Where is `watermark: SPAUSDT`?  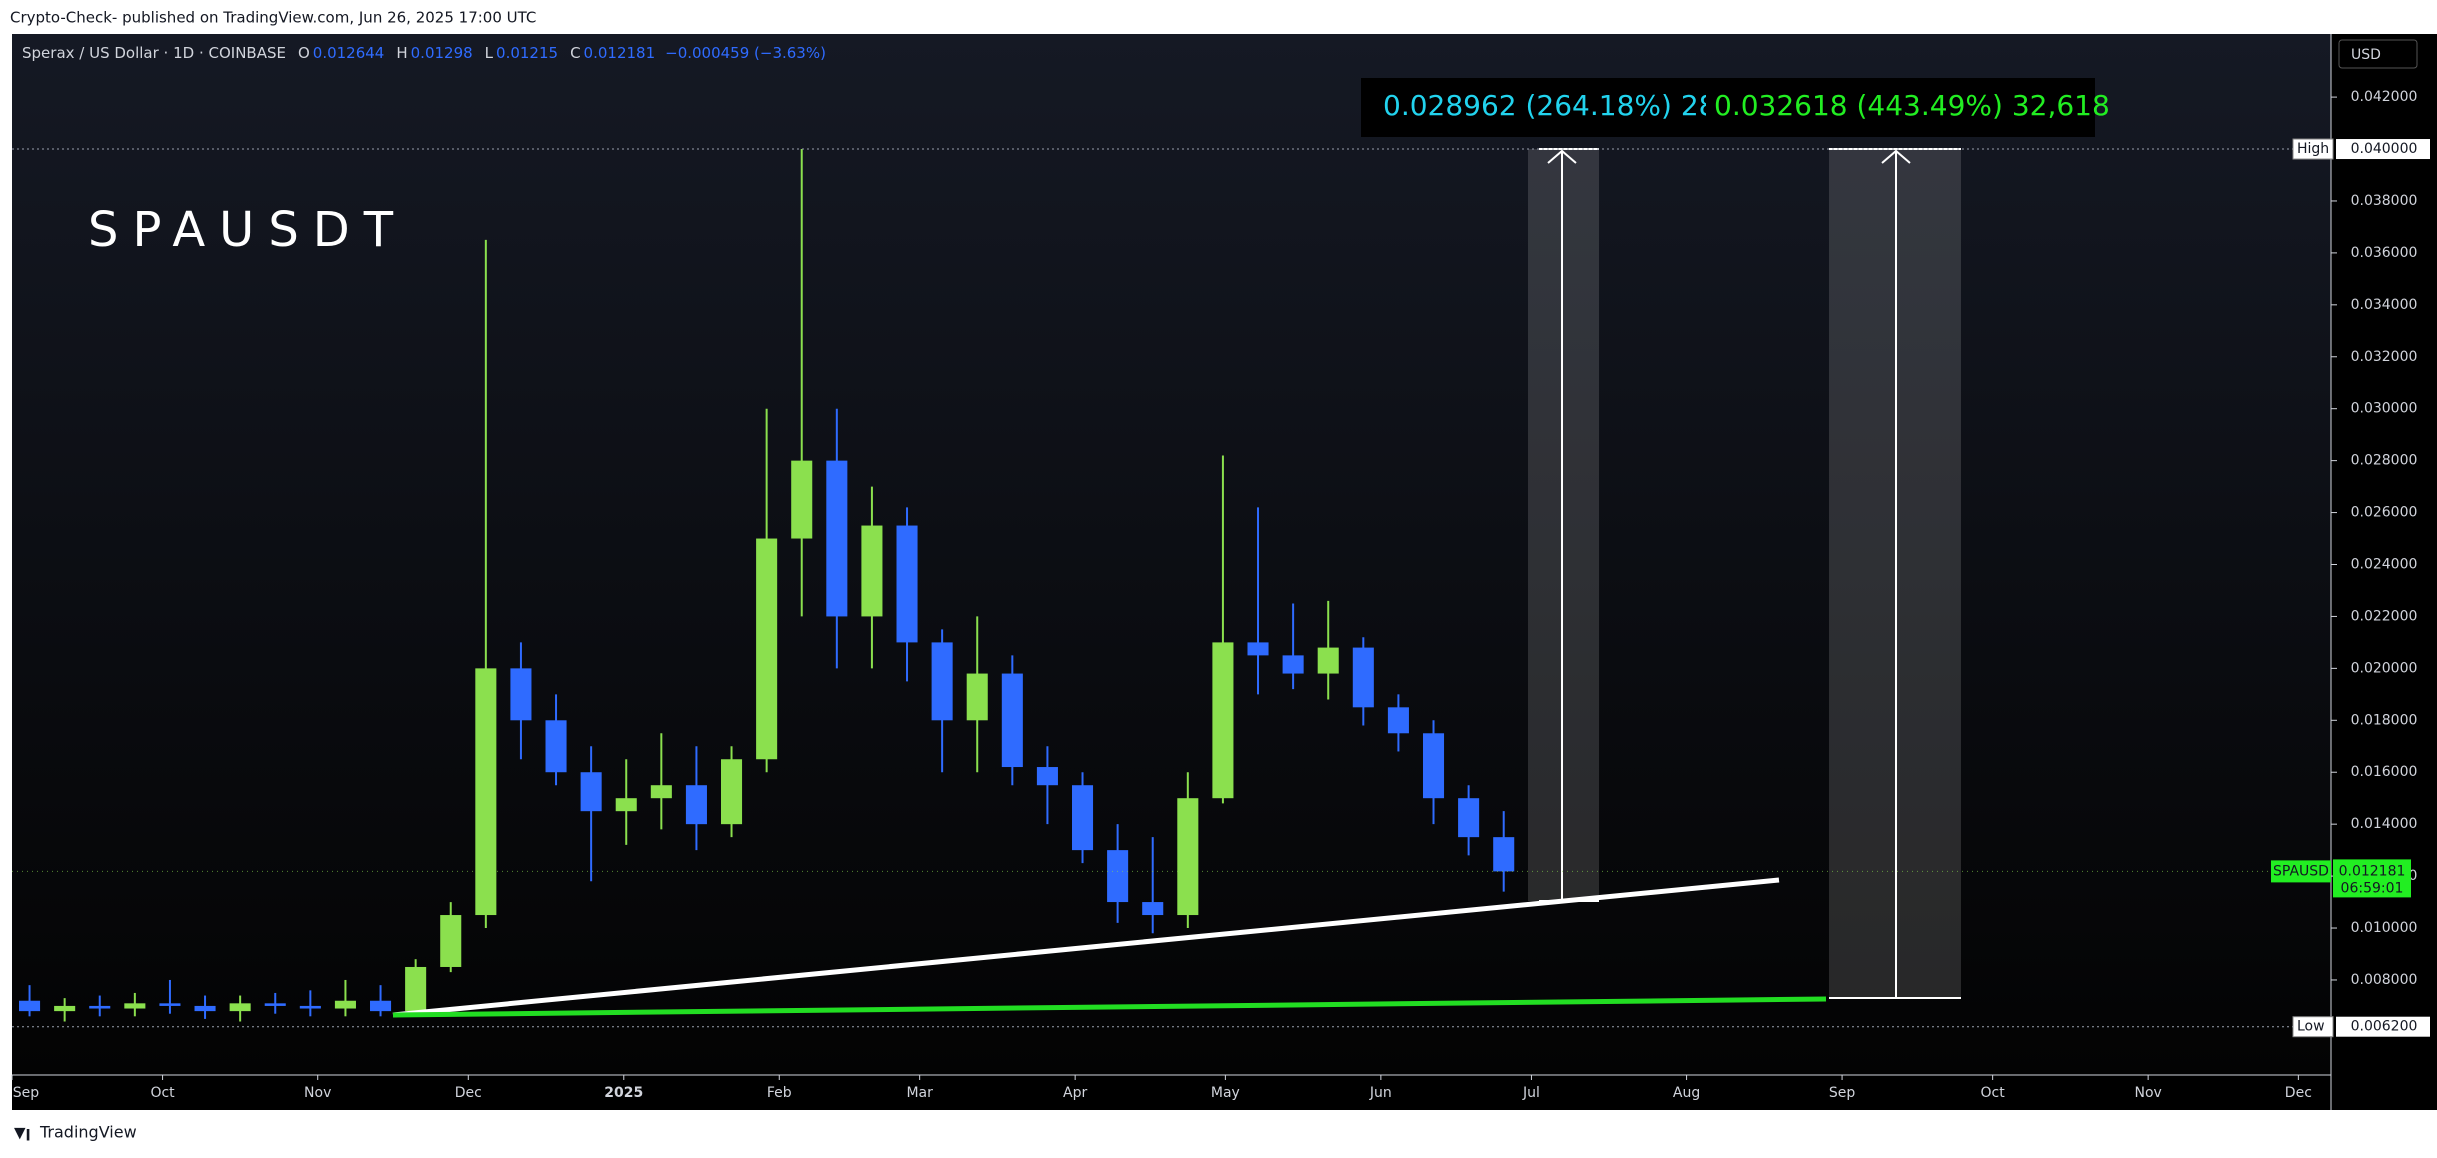
watermark: SPAUSDT is located at coordinates (247, 230).